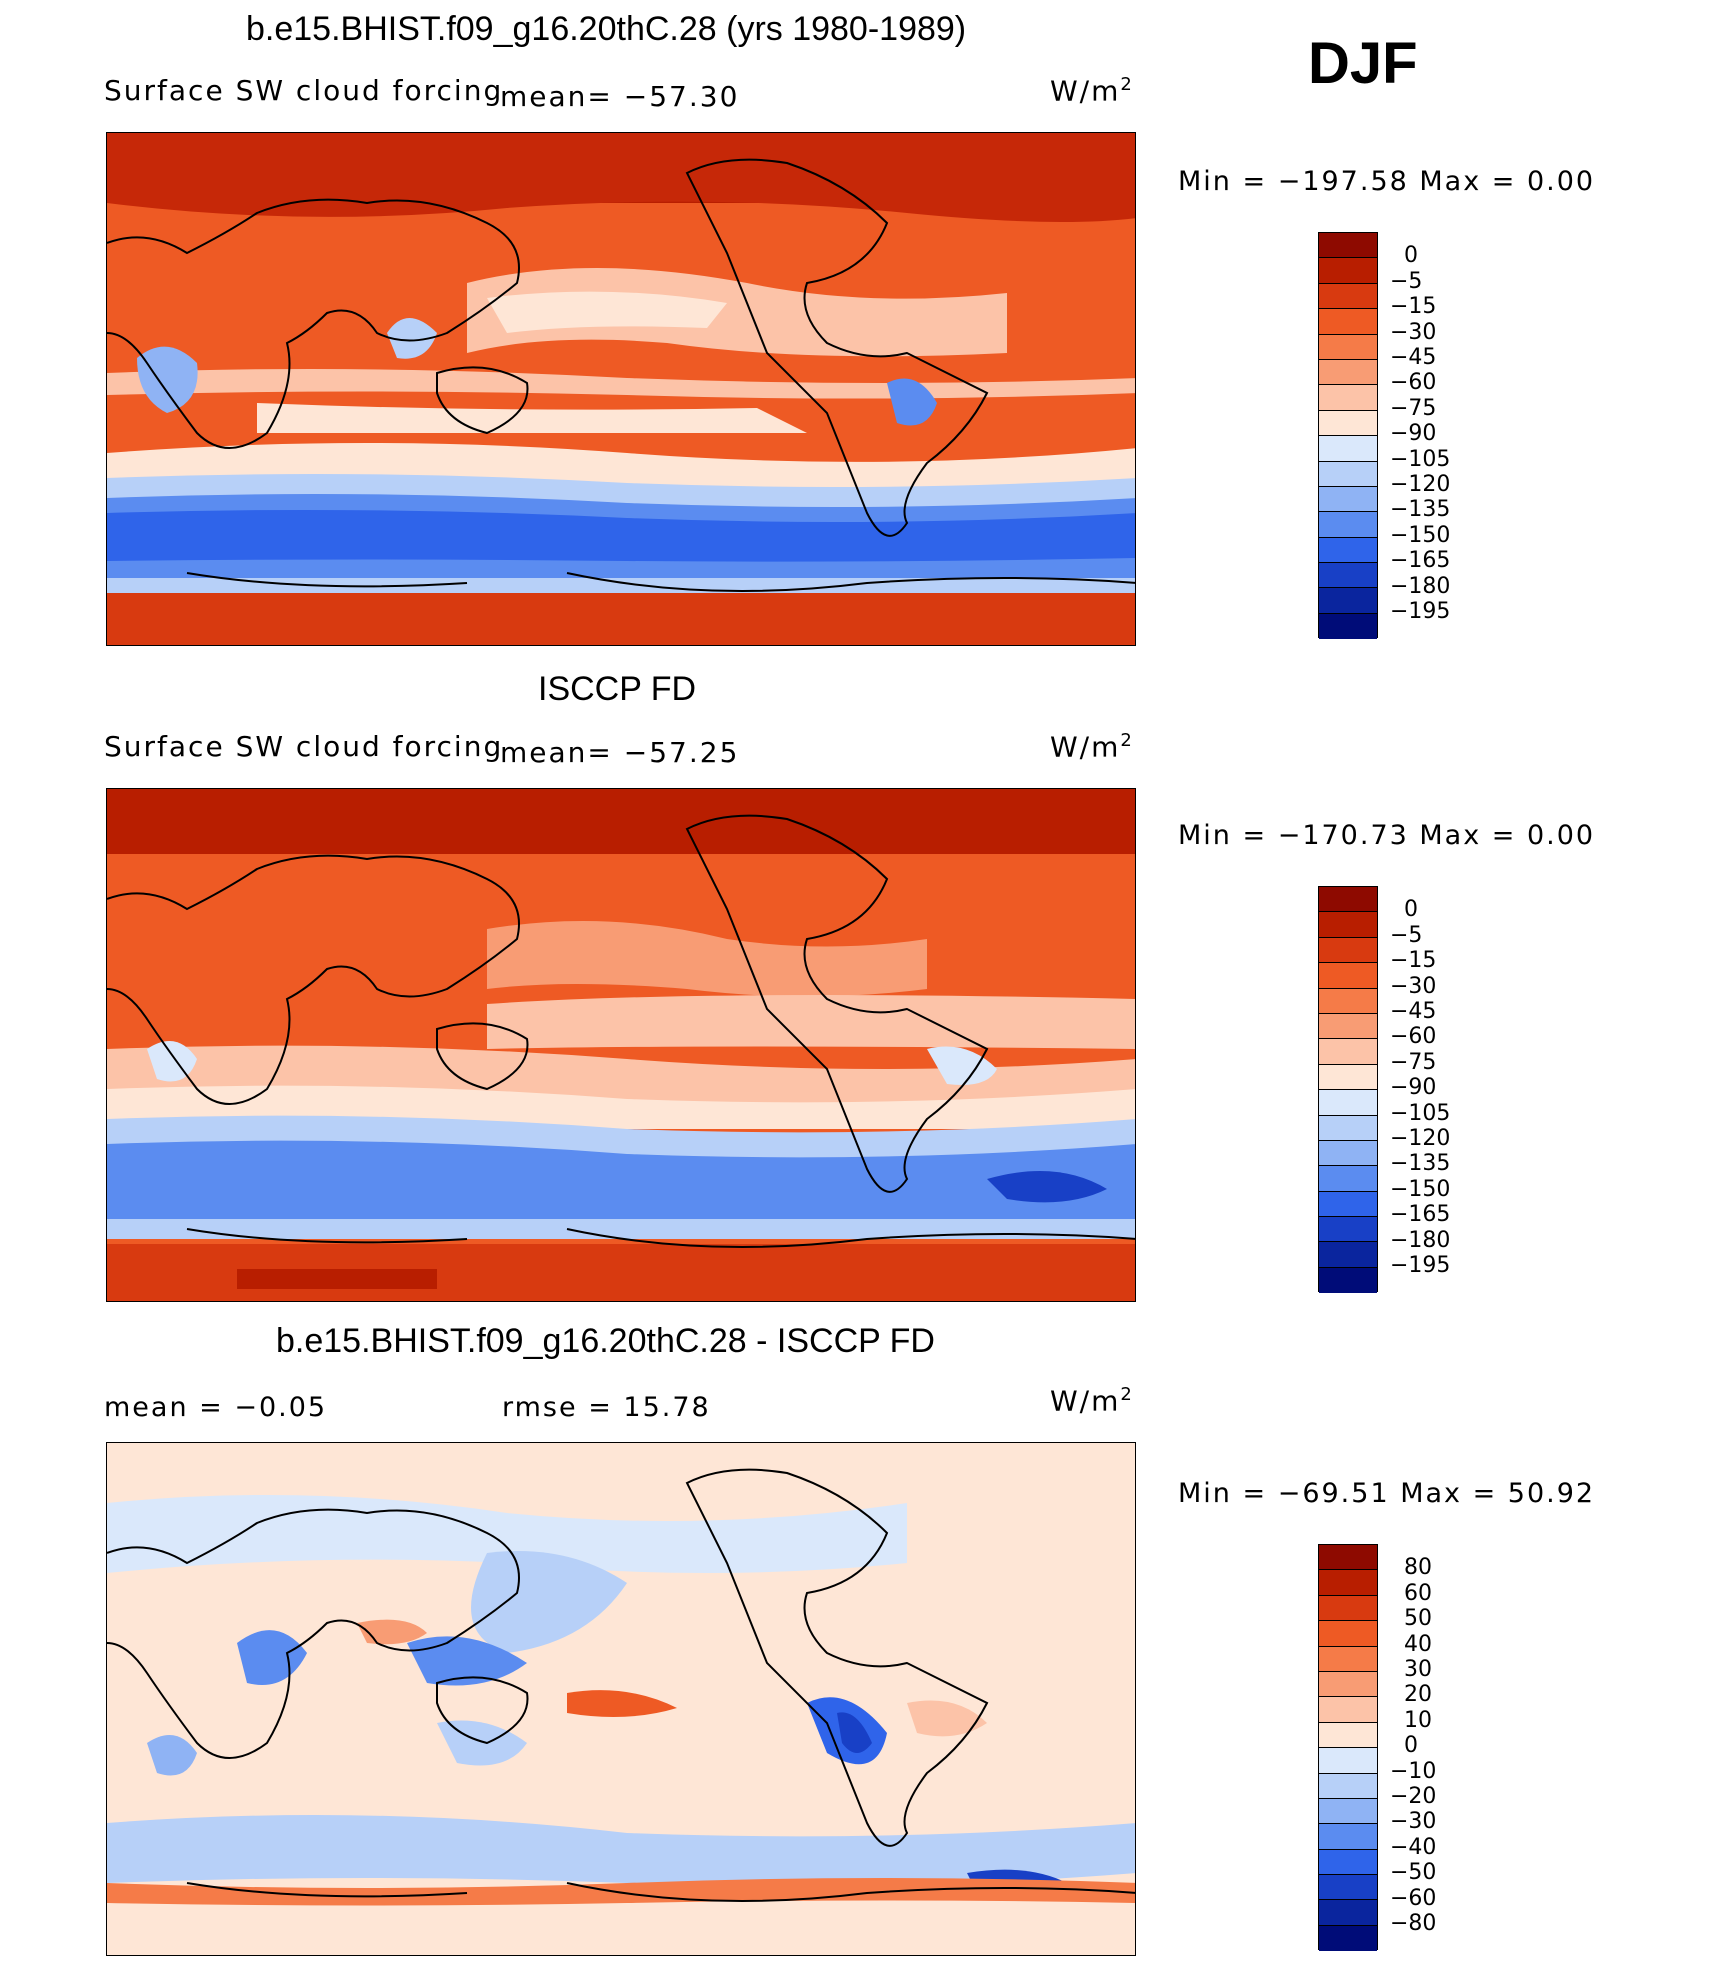 The width and height of the screenshot is (1710, 1963). I want to click on panel-3-rmse: rmse = 15.78, so click(606, 1407).